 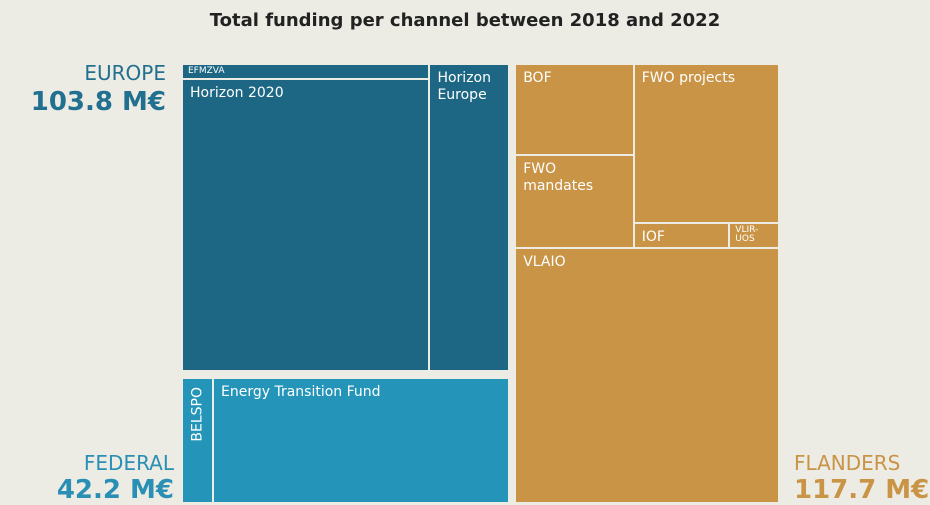 I want to click on cell-label: IOF, so click(x=653, y=236).